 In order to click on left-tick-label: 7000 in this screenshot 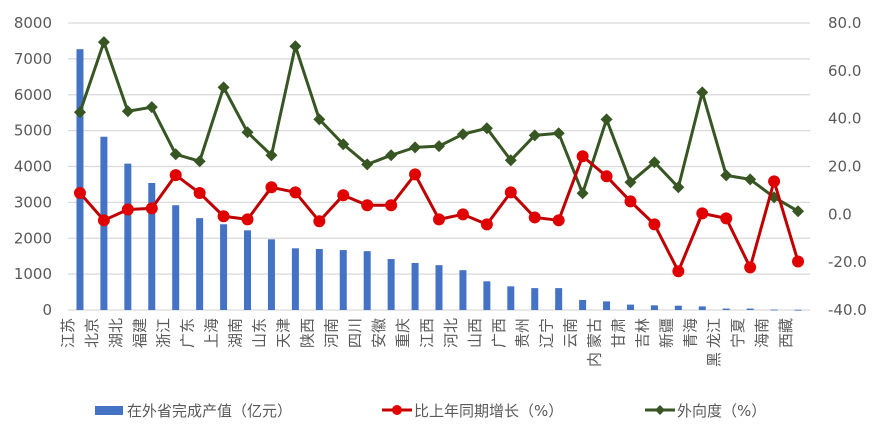, I will do `click(33, 59)`.